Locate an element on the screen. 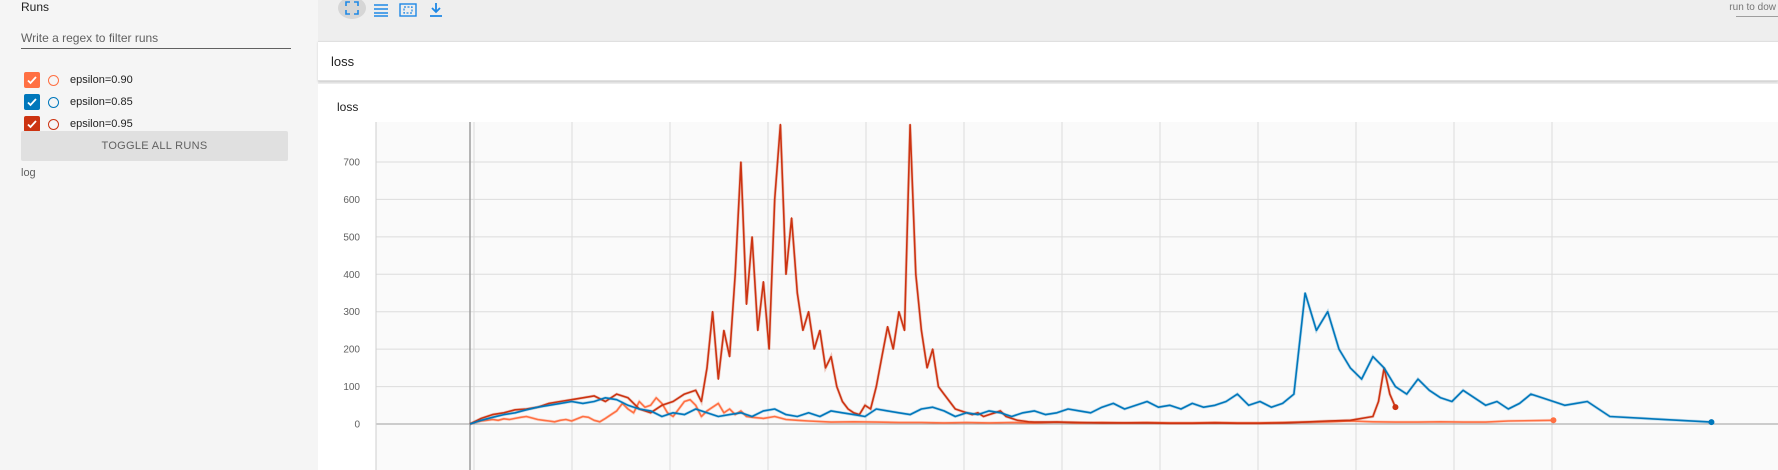  run-label: epsilon=0.95 is located at coordinates (101, 124).